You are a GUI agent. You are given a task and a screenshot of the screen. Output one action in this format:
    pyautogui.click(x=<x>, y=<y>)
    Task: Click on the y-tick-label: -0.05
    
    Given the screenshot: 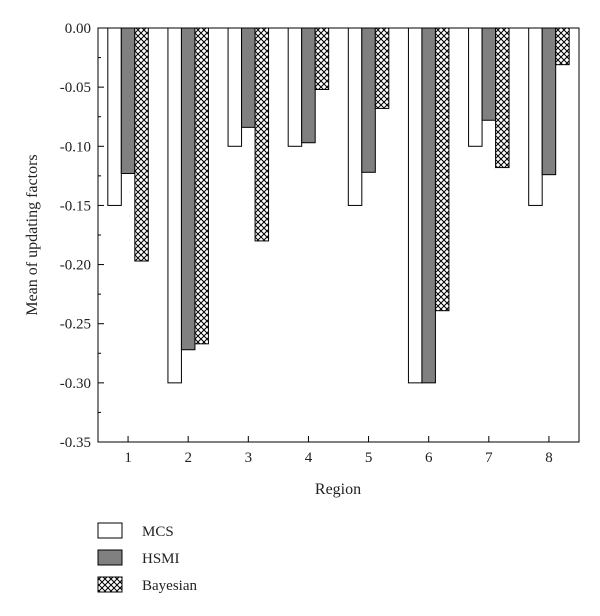 What is the action you would take?
    pyautogui.click(x=75, y=88)
    